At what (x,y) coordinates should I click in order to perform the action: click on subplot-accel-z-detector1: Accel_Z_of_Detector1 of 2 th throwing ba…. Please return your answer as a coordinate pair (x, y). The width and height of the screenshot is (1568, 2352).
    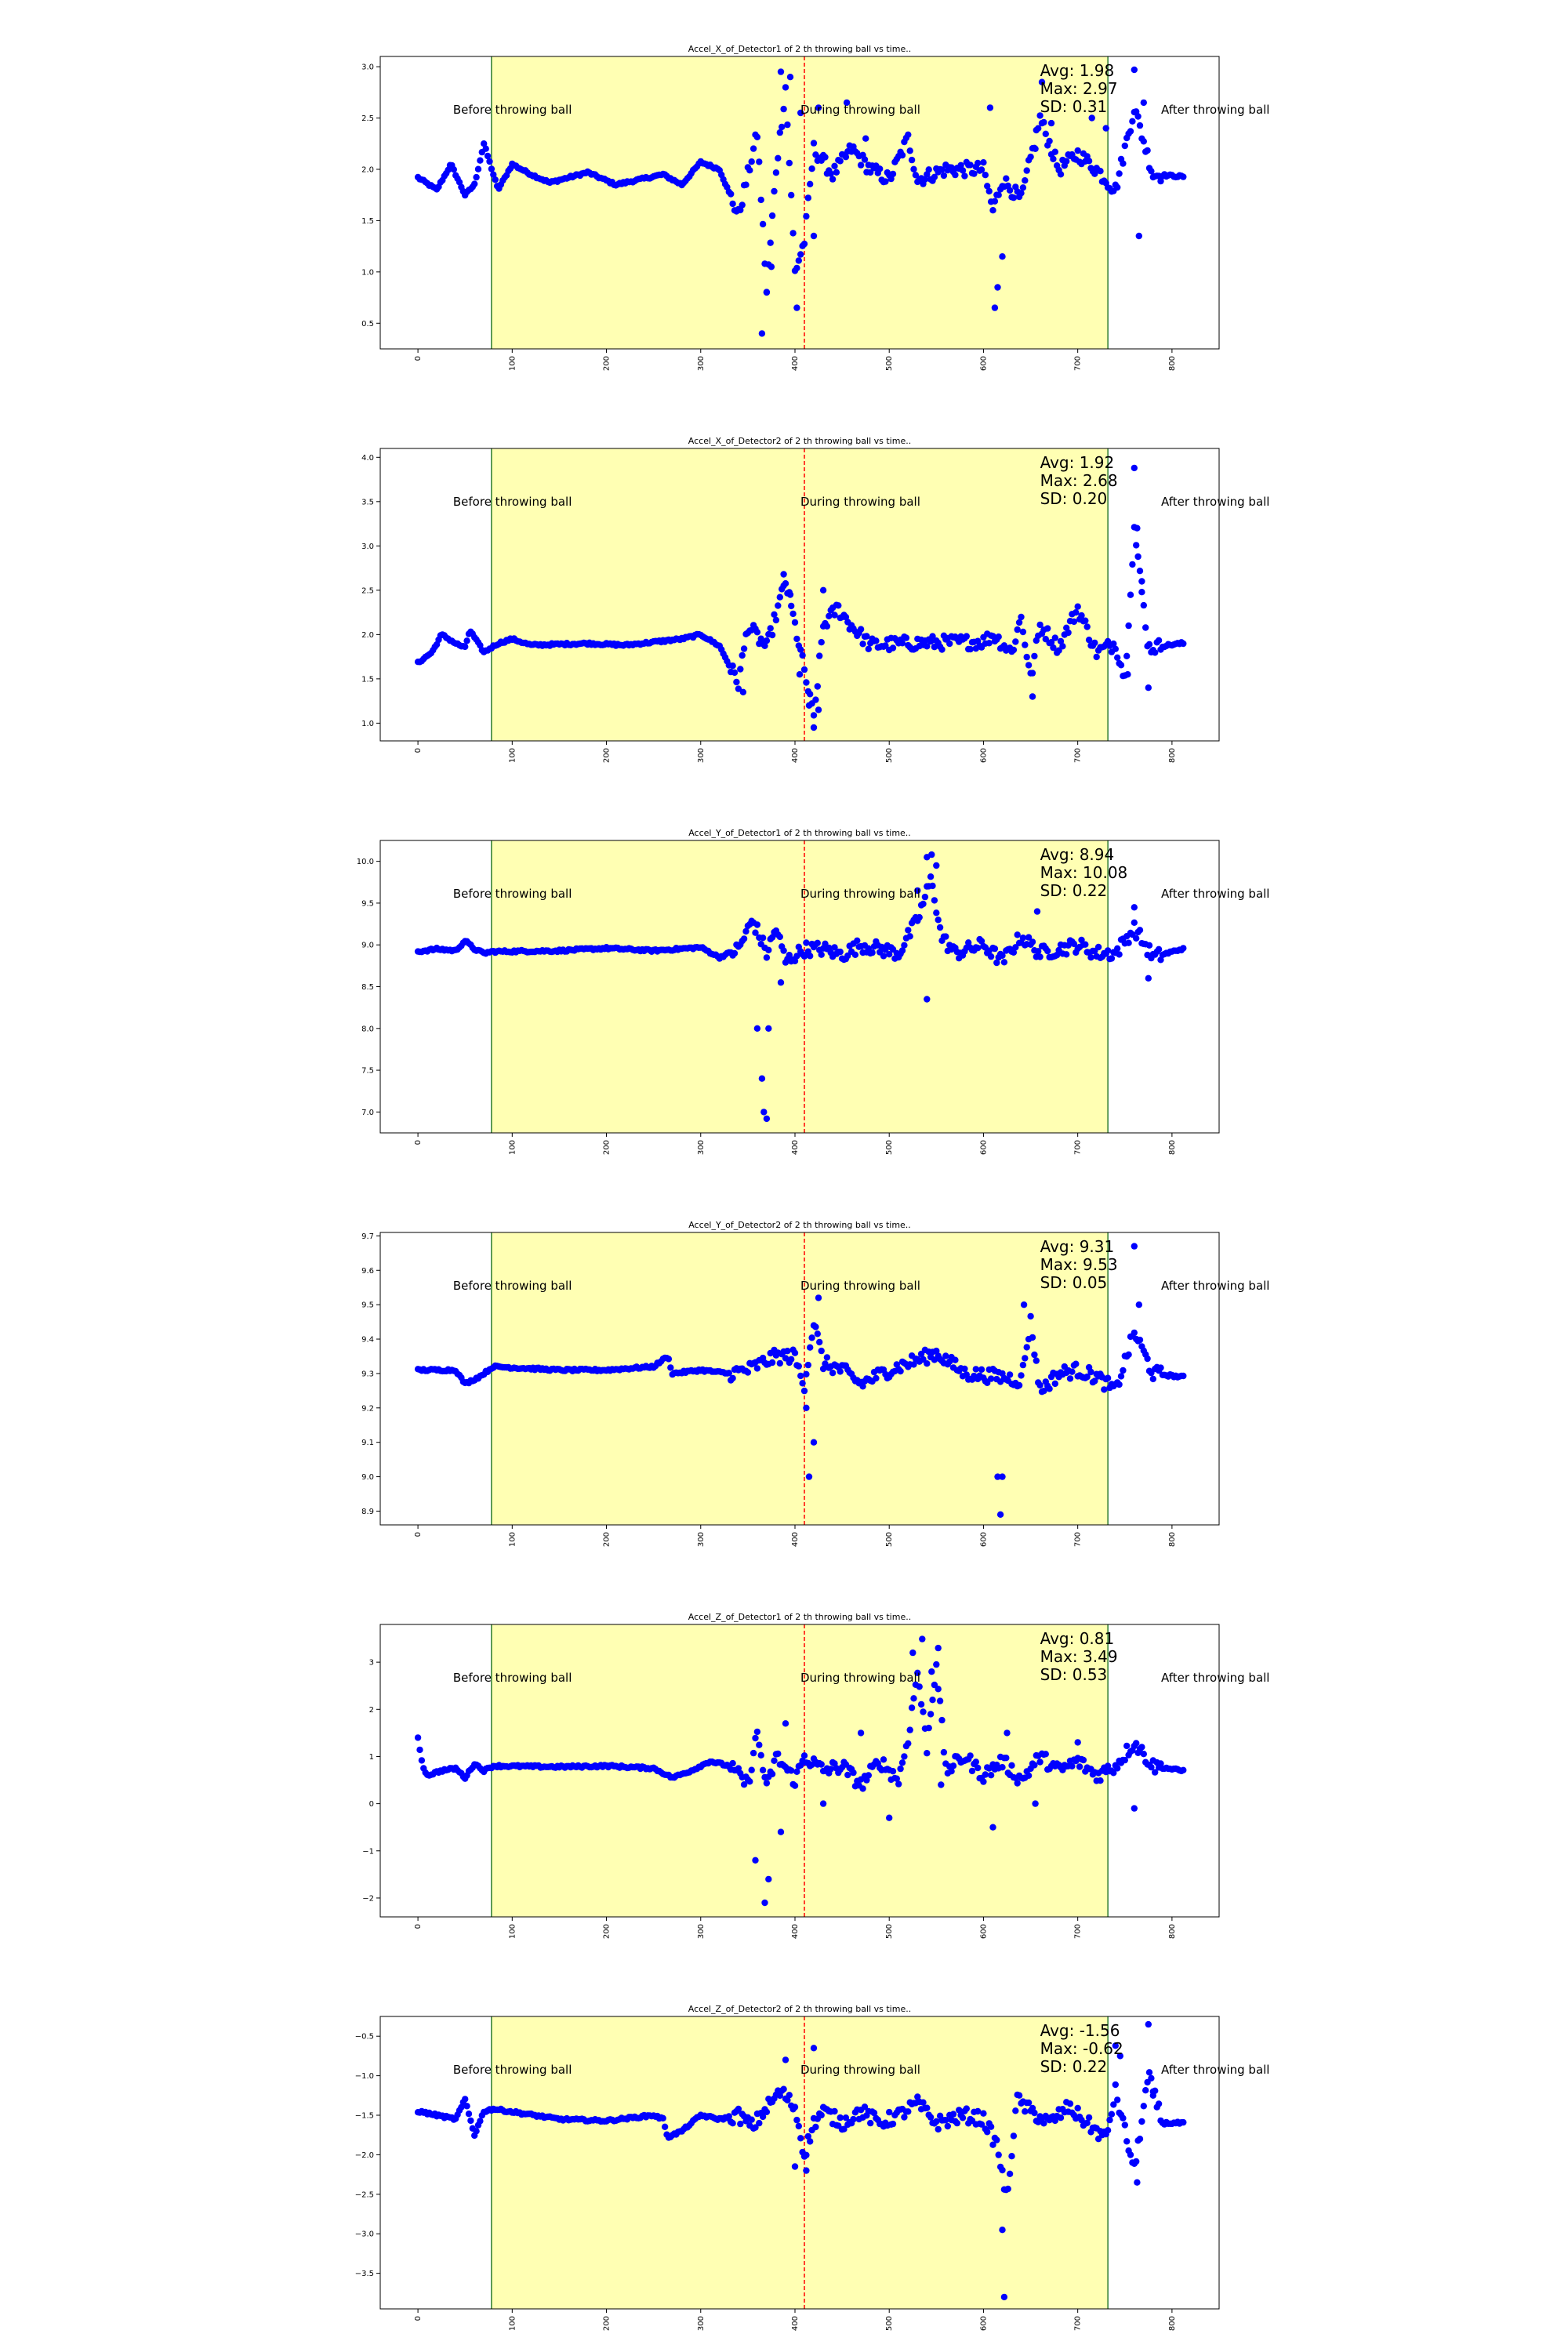
    Looking at the image, I should click on (815, 1775).